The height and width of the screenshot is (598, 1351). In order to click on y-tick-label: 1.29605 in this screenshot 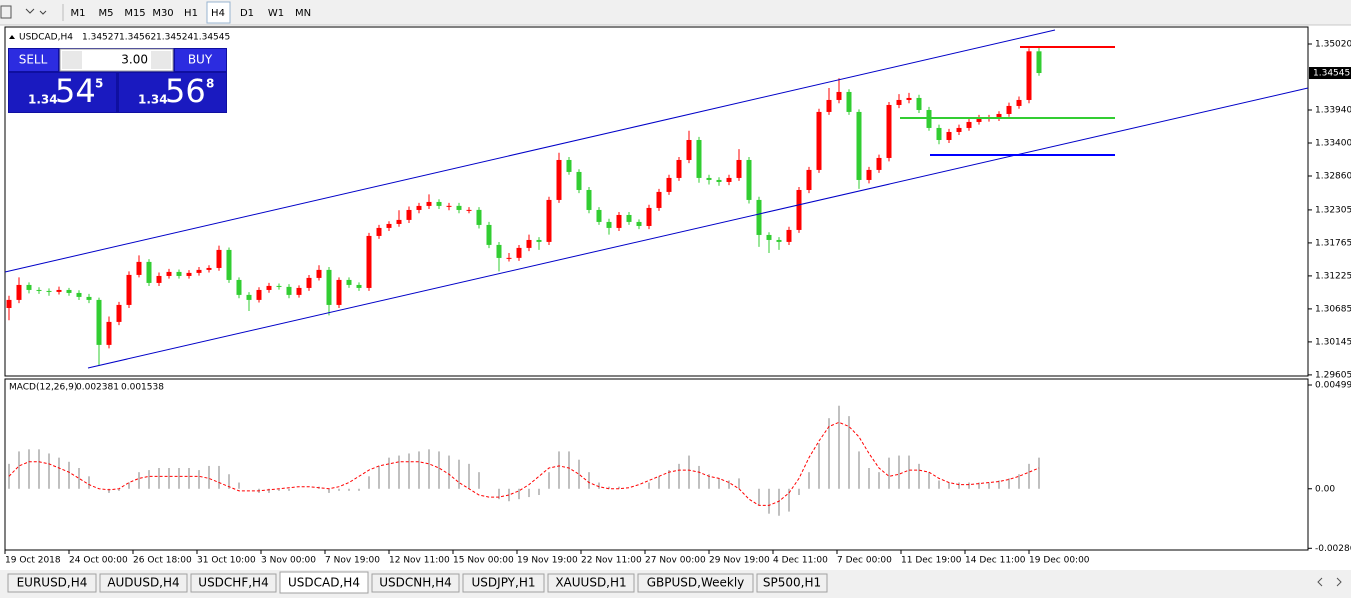, I will do `click(1333, 375)`.